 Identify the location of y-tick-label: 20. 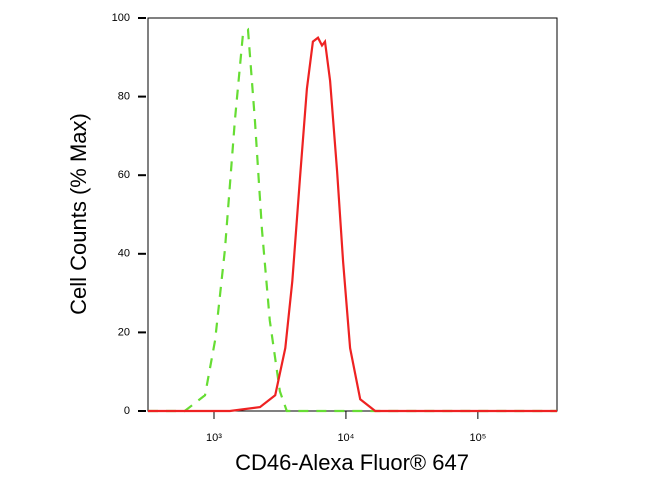
(124, 332).